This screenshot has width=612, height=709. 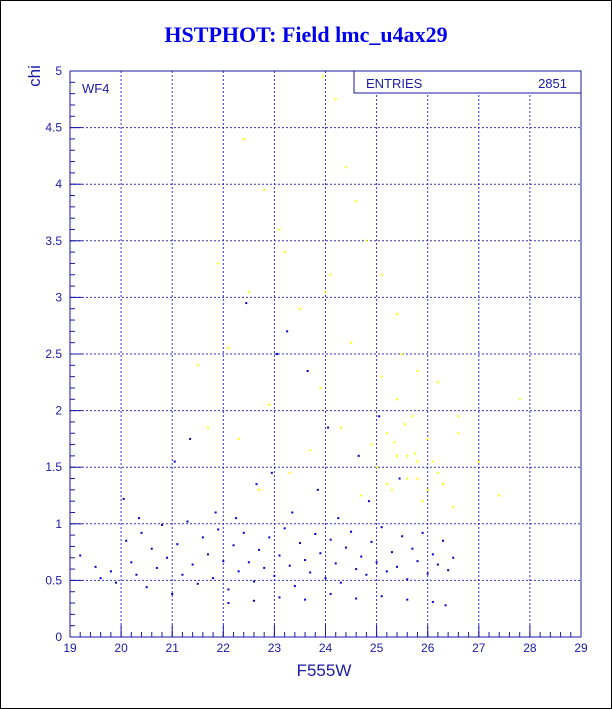 I want to click on x-tick-label: 24, so click(x=326, y=648).